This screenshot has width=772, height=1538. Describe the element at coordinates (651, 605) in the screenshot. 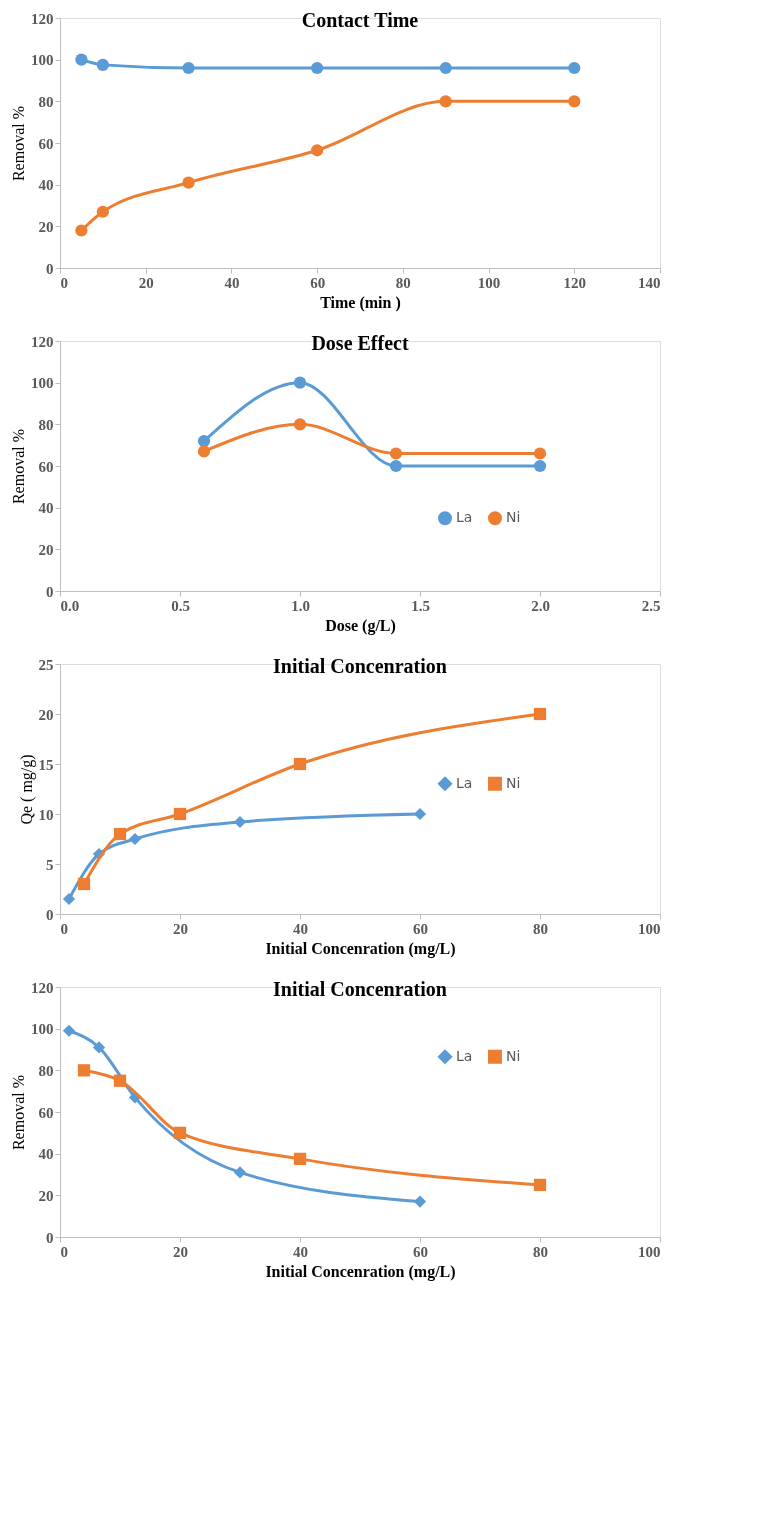

I see `x-tick-label: 2.5` at that location.